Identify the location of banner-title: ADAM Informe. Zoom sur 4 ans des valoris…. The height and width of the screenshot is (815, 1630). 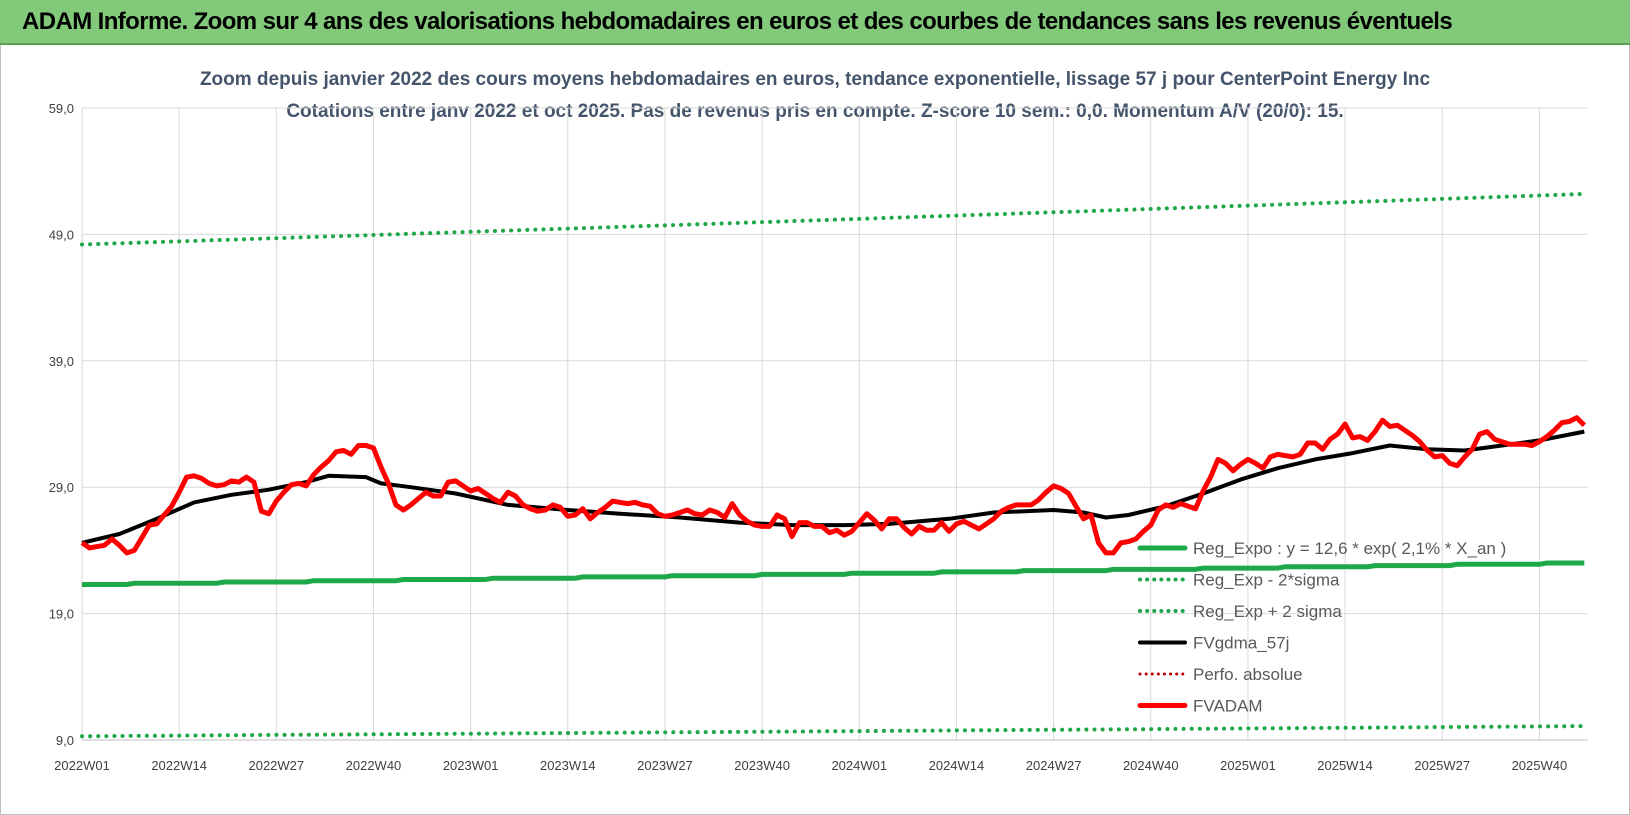
(737, 21).